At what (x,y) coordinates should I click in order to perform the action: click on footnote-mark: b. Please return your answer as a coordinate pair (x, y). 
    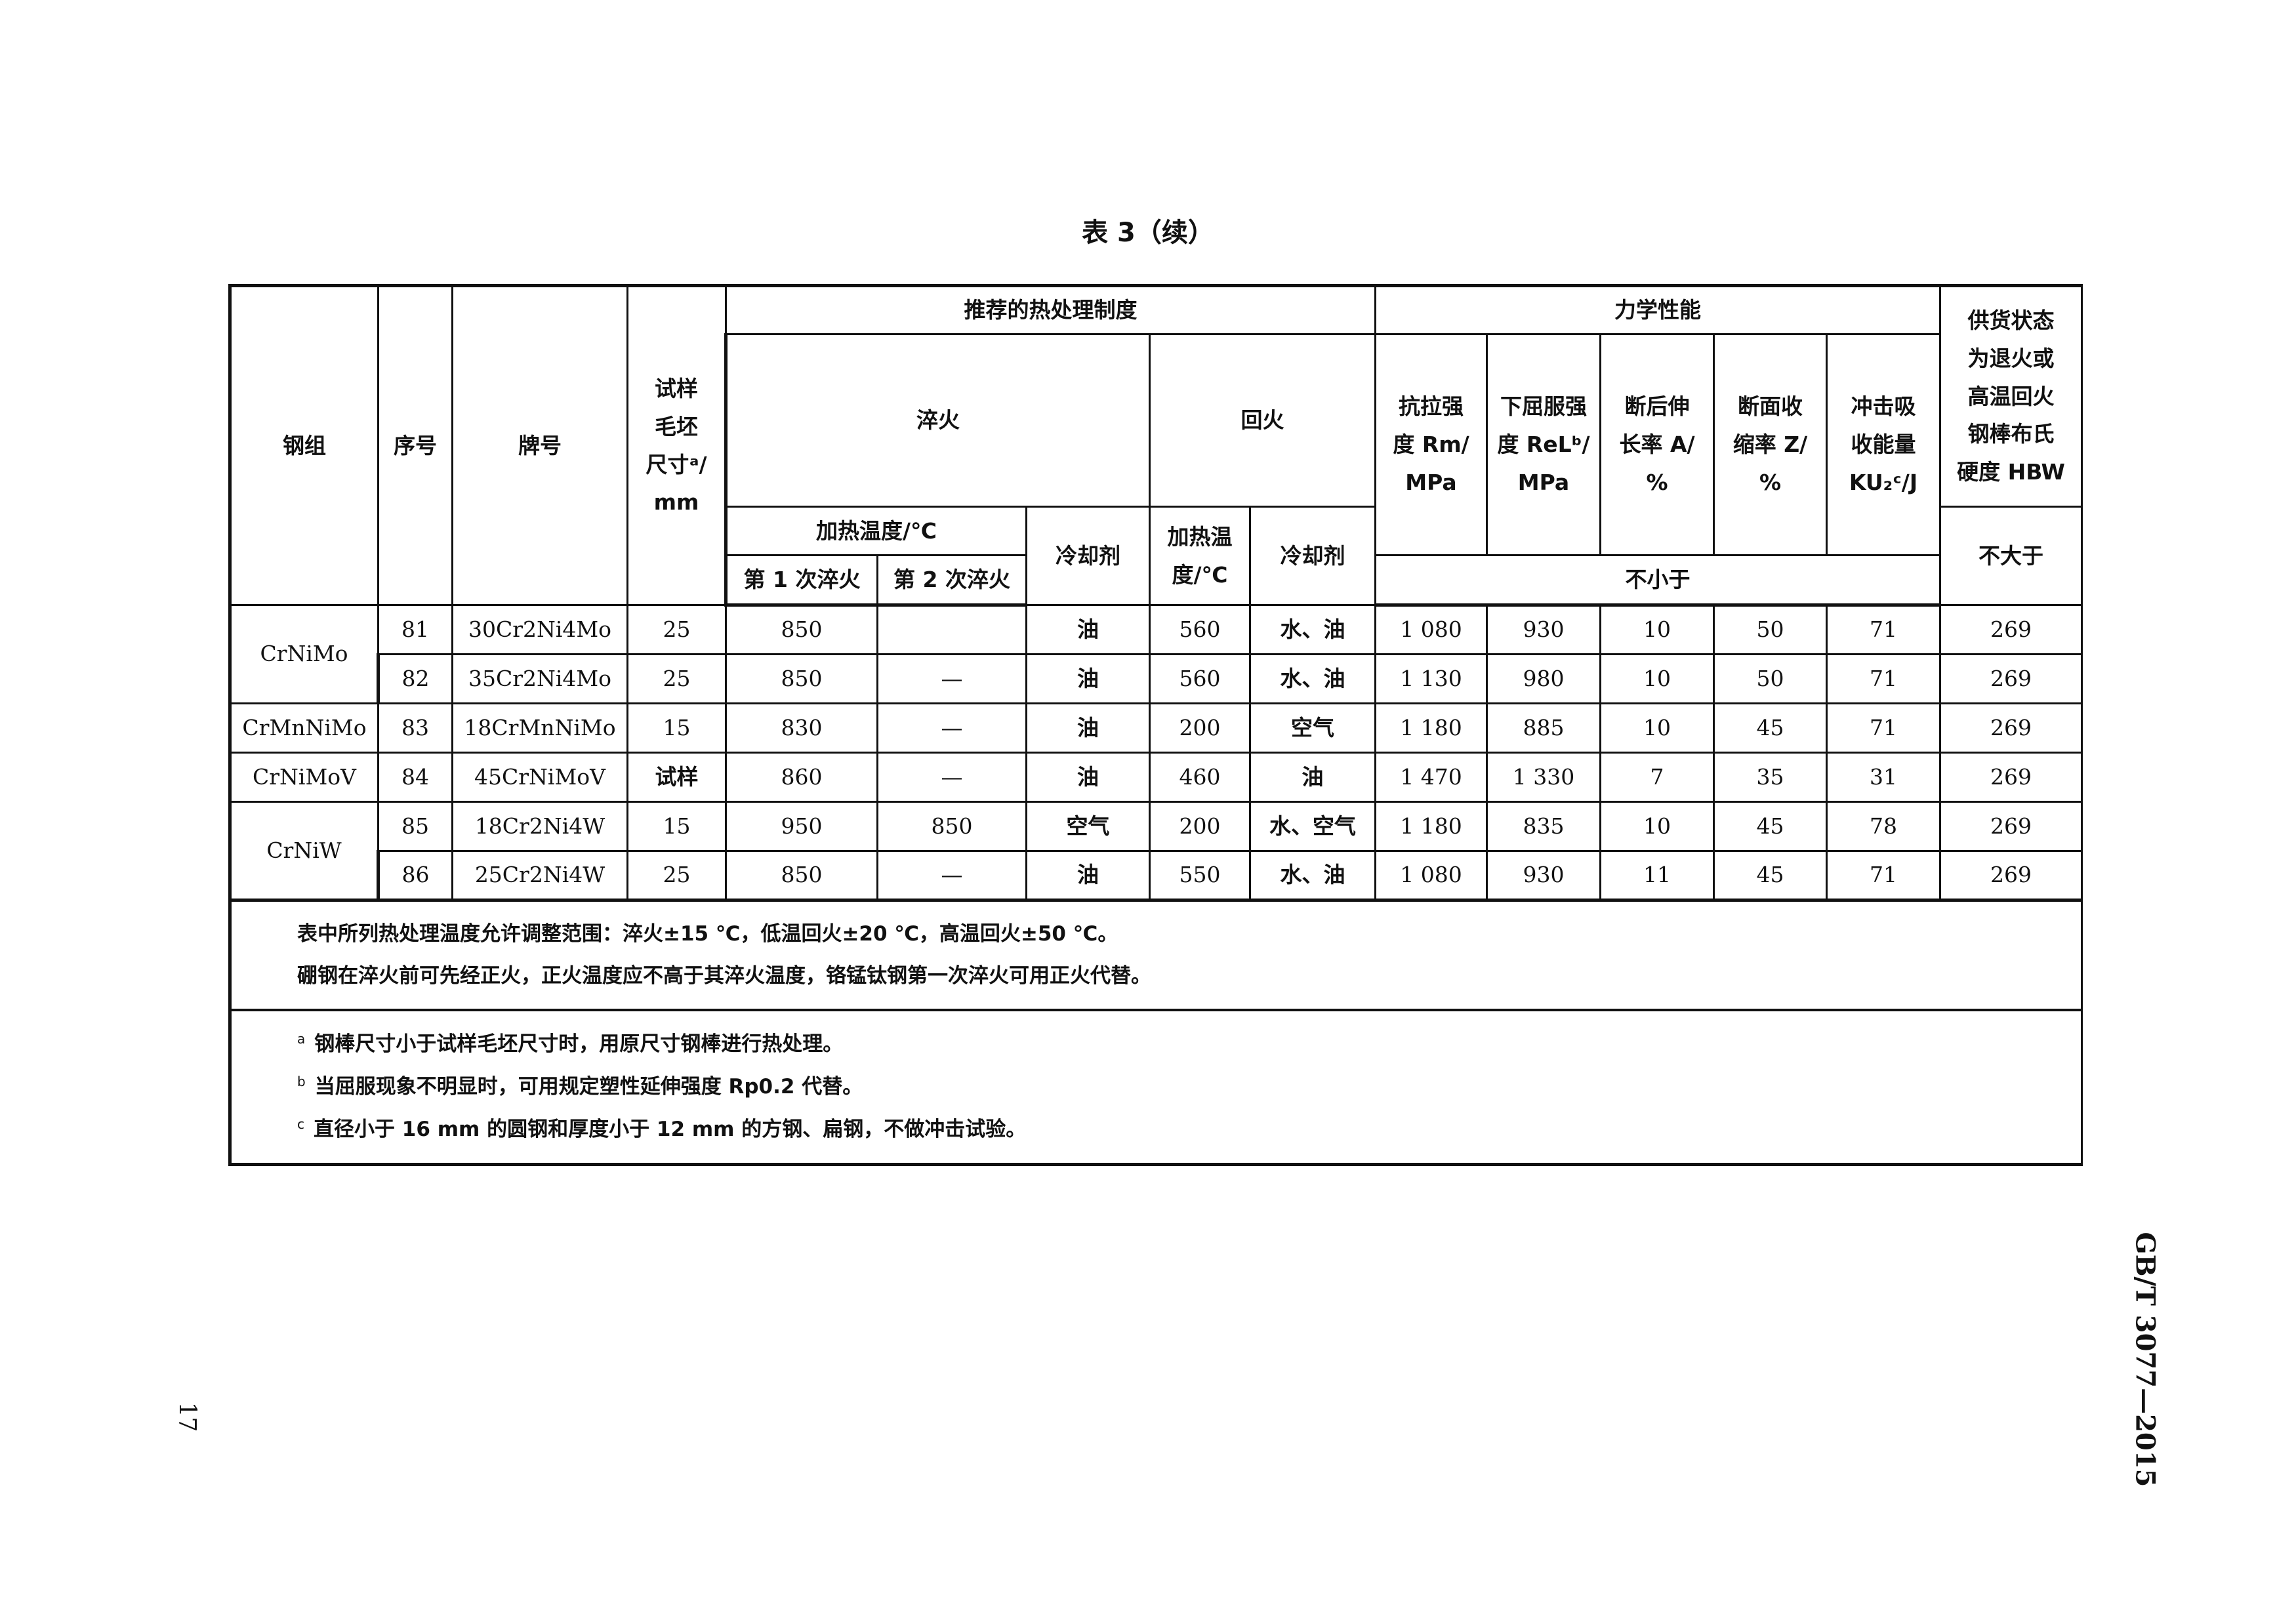
    Looking at the image, I should click on (301, 1081).